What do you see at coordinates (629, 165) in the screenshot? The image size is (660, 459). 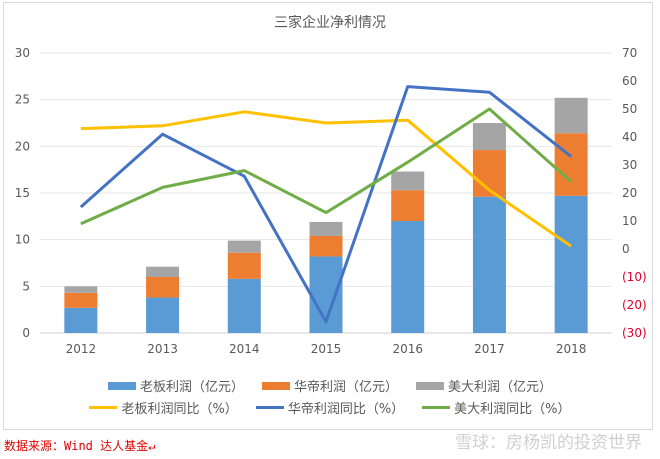 I see `right-tick-label: 30` at bounding box center [629, 165].